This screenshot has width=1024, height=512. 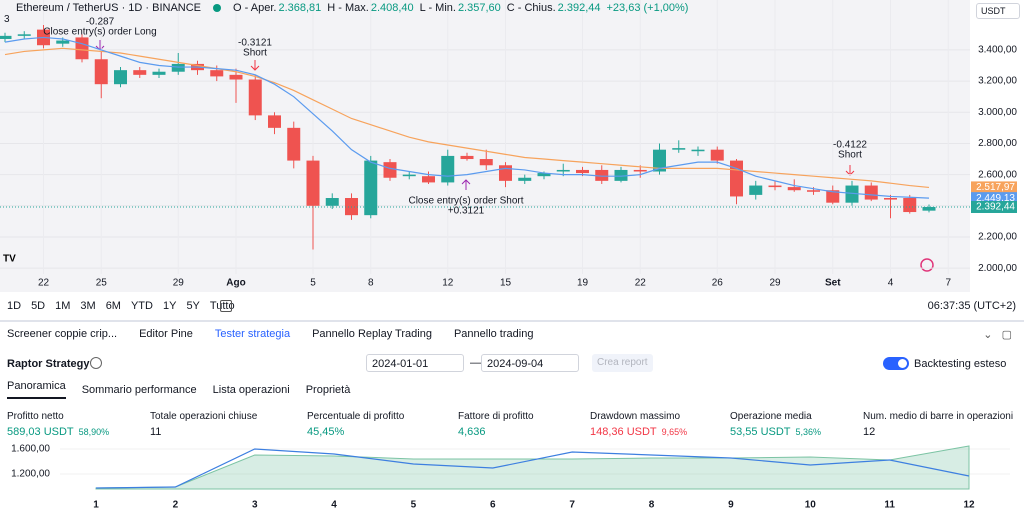 What do you see at coordinates (94, 432) in the screenshot?
I see `metric-pct: 58,90%` at bounding box center [94, 432].